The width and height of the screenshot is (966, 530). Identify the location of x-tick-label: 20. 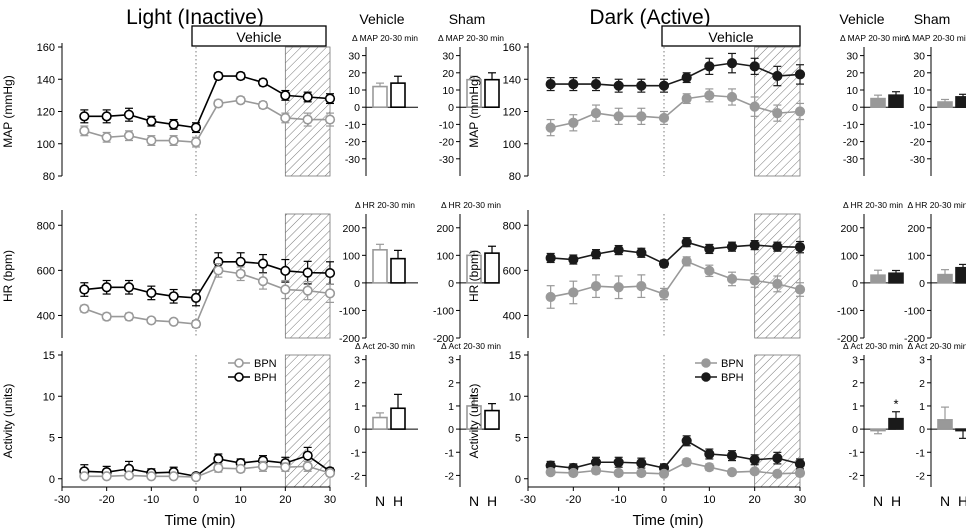
(755, 500).